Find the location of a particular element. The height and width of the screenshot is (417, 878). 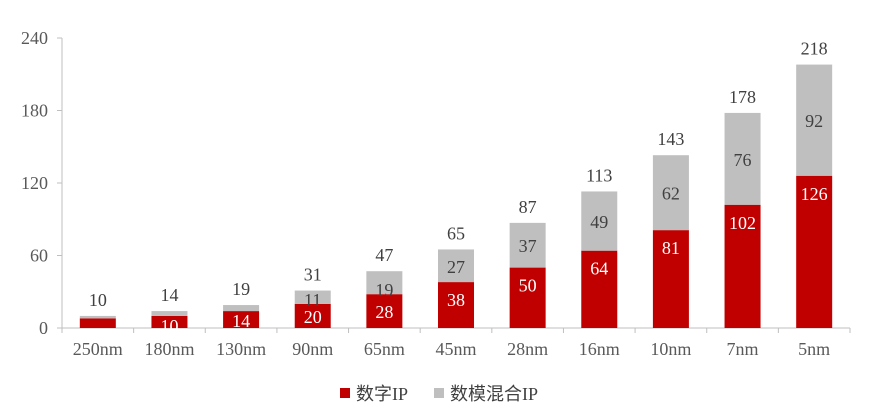

data-label-mixed-signal-ip: 62 is located at coordinates (671, 194).